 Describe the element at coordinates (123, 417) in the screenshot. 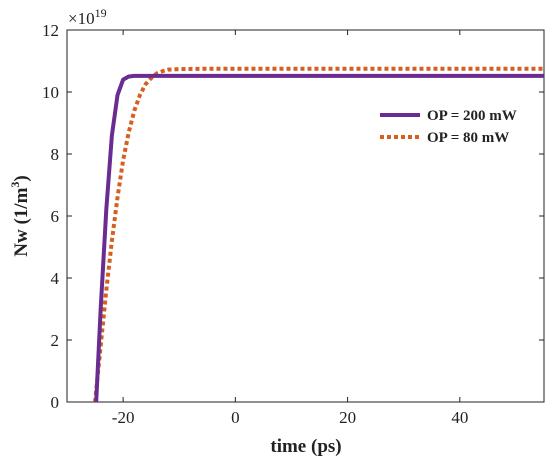

I see `x-tick-label: -20` at that location.